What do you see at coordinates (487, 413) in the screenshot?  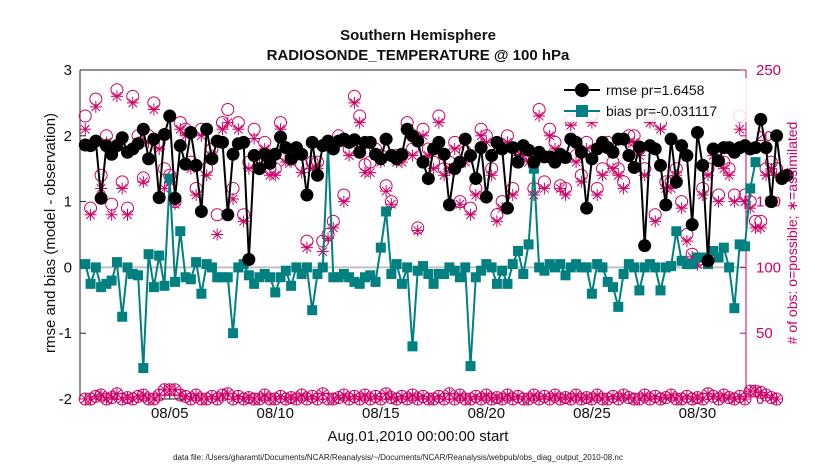 I see `x-tick-label: 08/20` at bounding box center [487, 413].